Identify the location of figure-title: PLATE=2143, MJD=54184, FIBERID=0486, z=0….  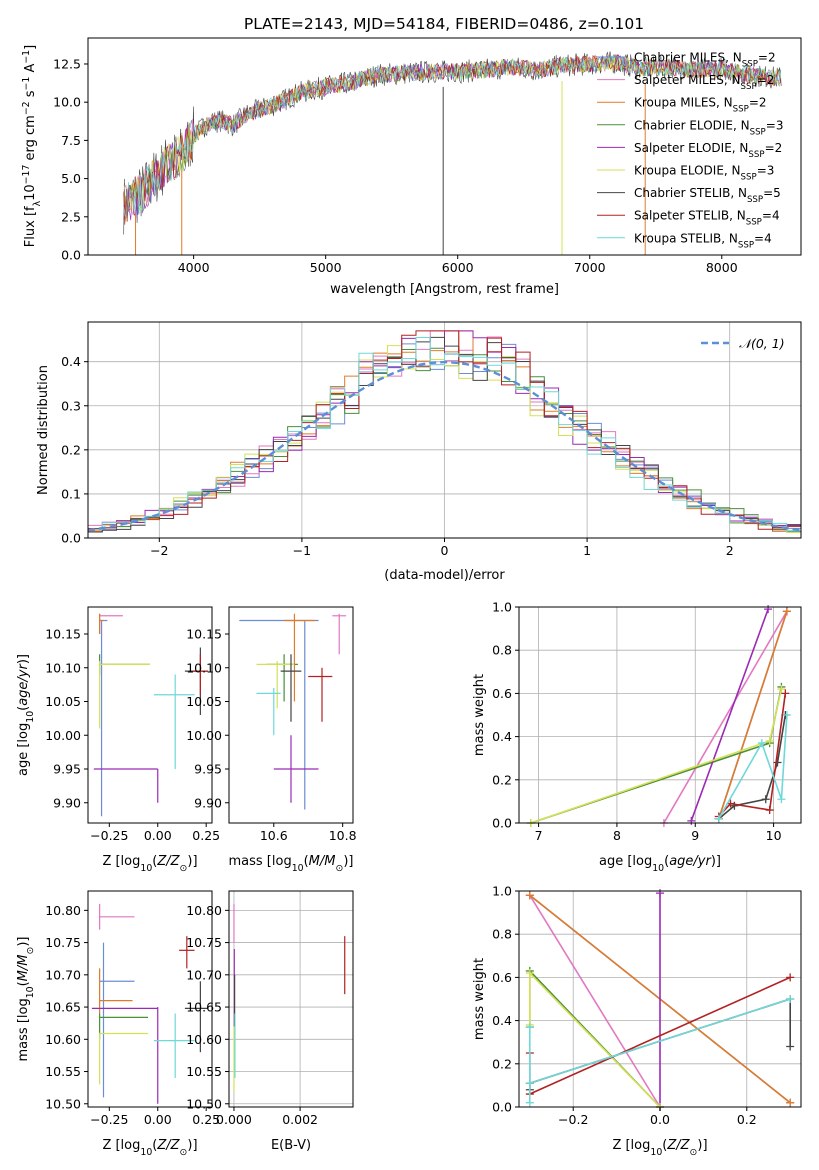
(444, 24).